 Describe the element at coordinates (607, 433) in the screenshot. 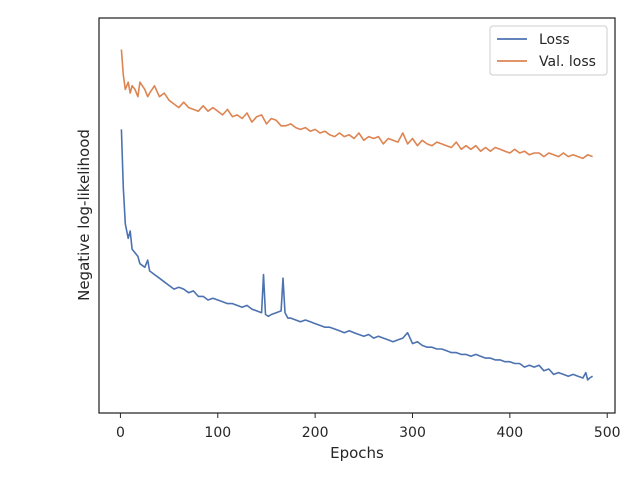

I see `x-tick-label: 500` at that location.